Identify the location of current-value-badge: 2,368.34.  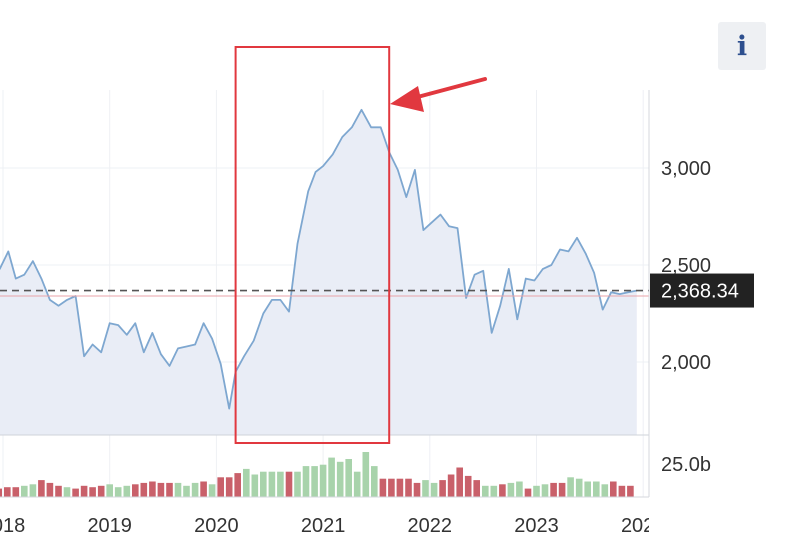
(702, 290).